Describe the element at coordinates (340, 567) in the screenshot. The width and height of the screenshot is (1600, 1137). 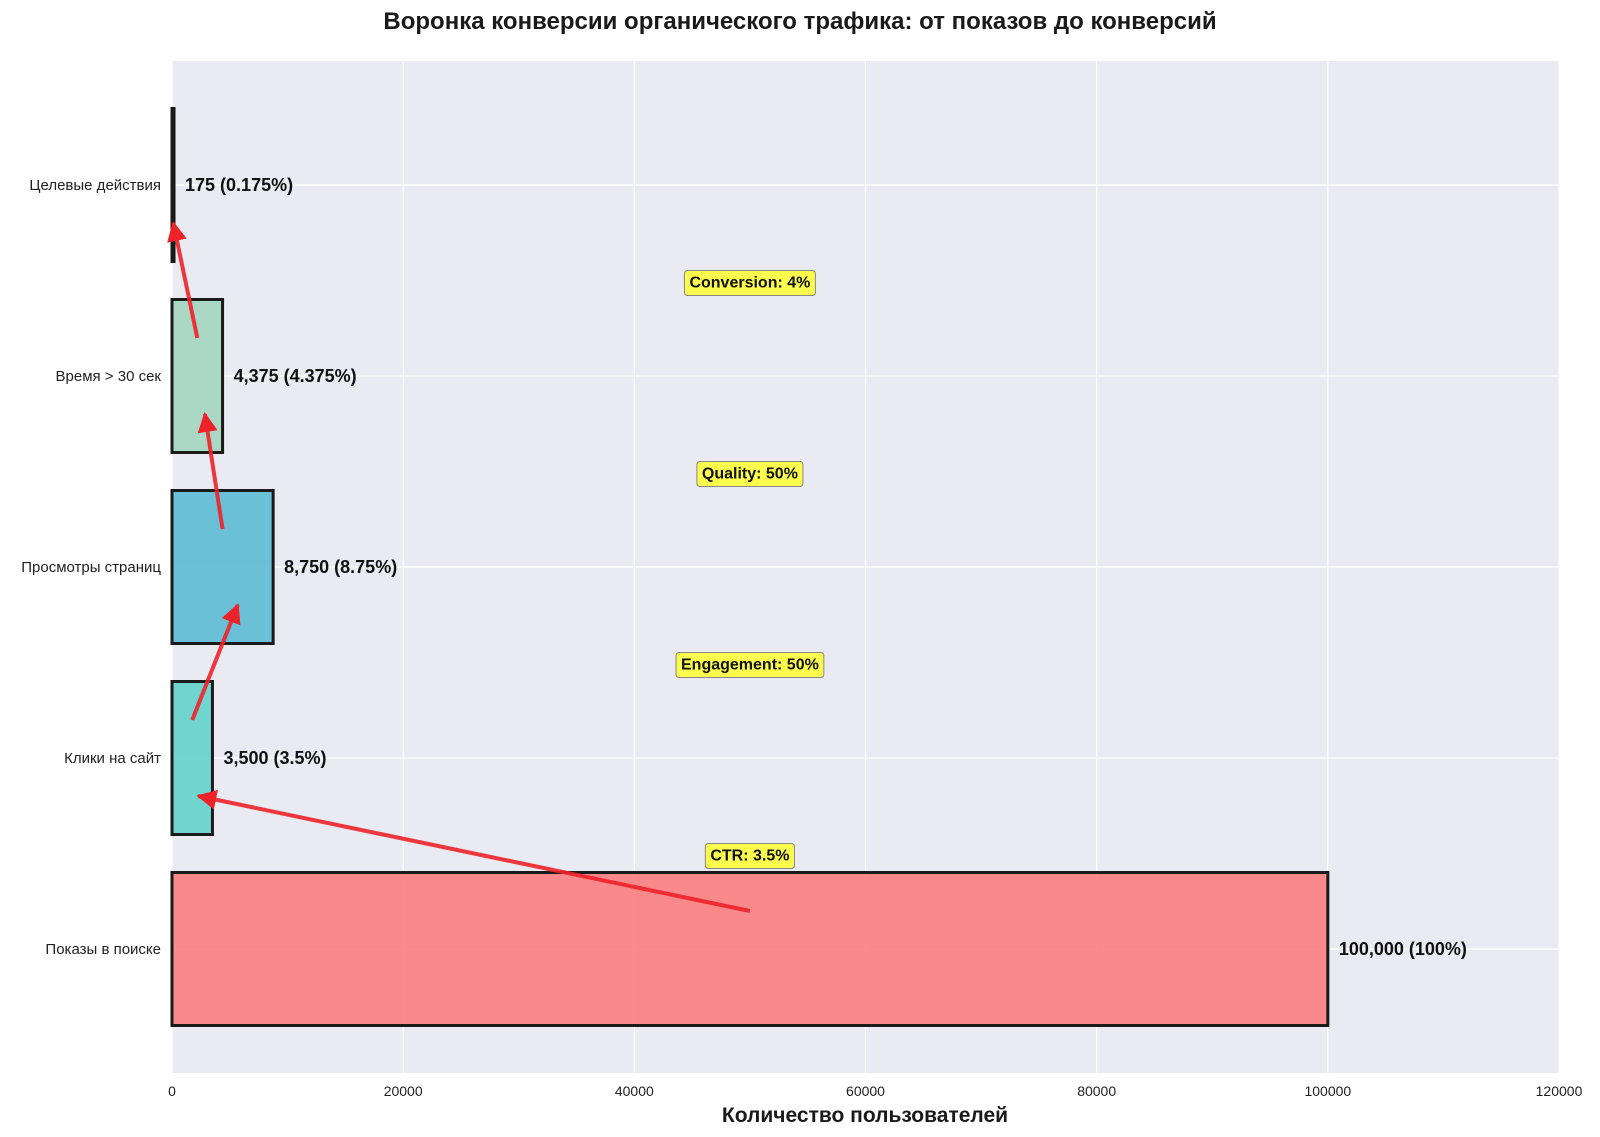
I see `bar-value-label: 8,750 (8.75%)` at that location.